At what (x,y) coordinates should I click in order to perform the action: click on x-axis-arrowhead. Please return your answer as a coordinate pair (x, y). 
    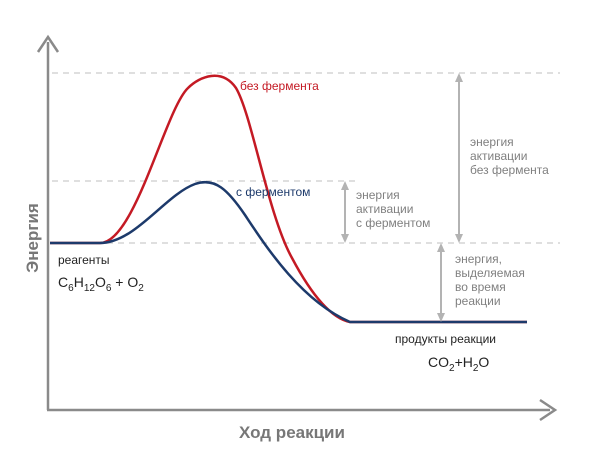
    Looking at the image, I should click on (548, 410).